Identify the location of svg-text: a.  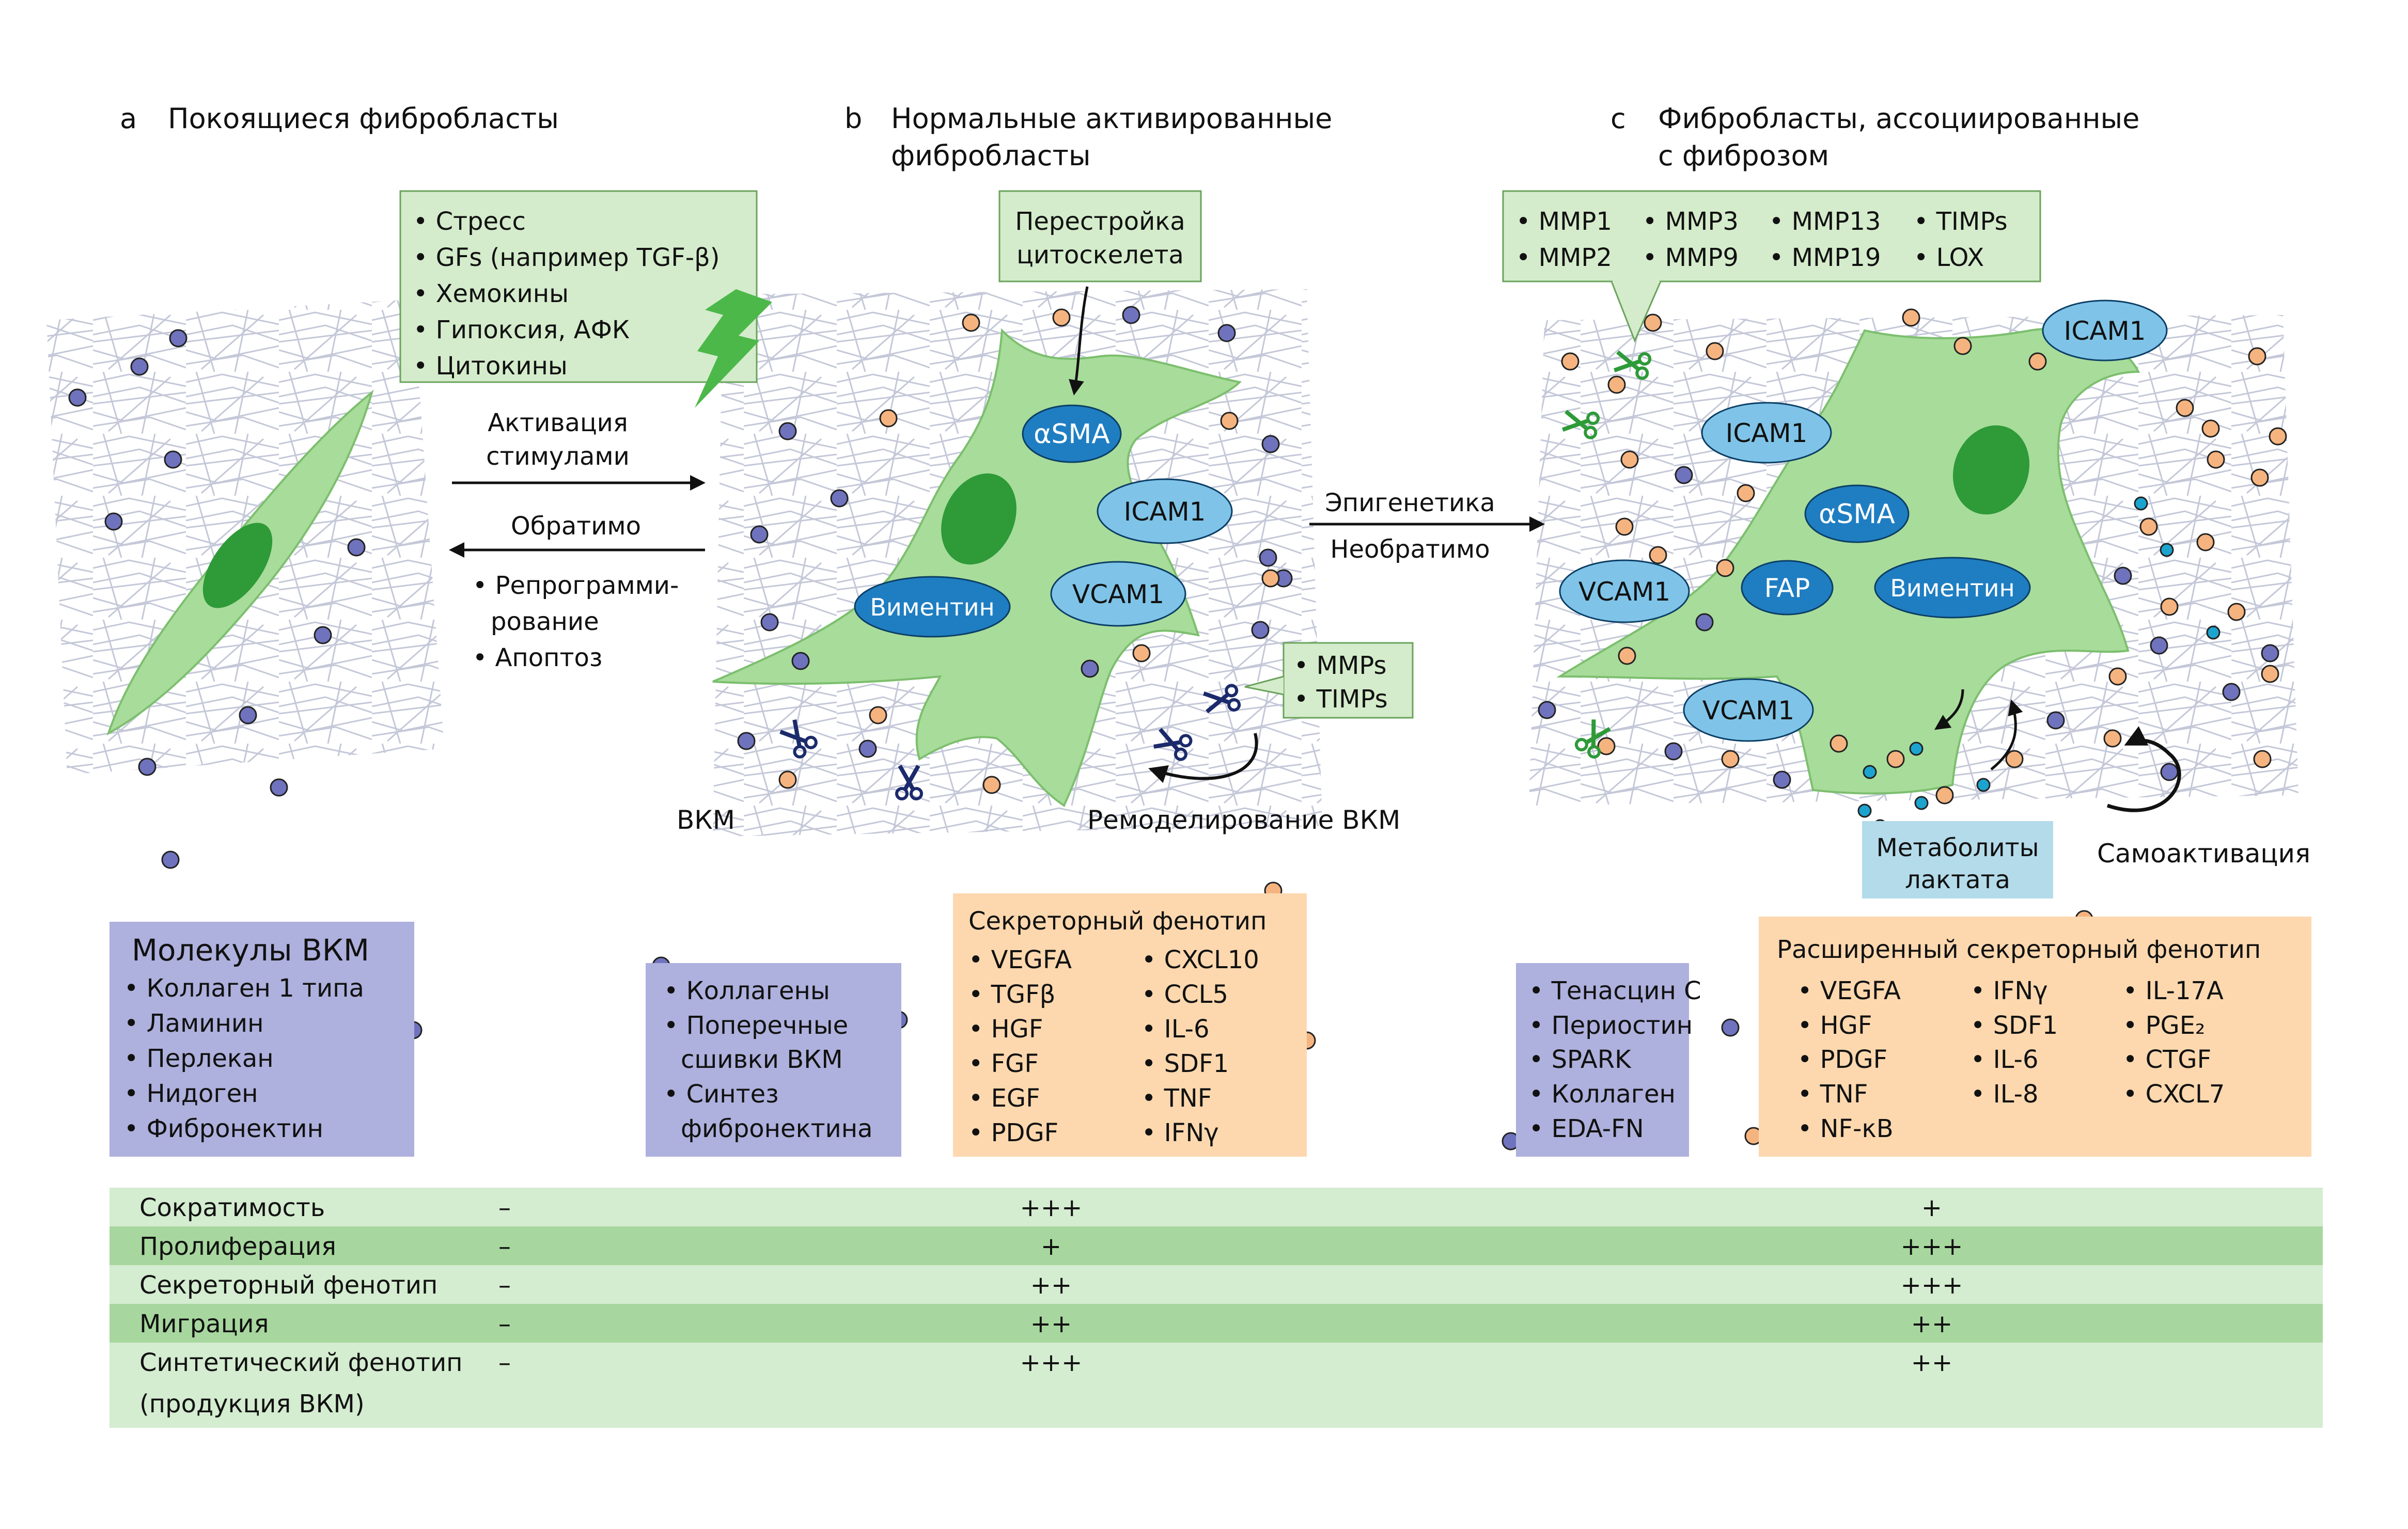
(129, 118).